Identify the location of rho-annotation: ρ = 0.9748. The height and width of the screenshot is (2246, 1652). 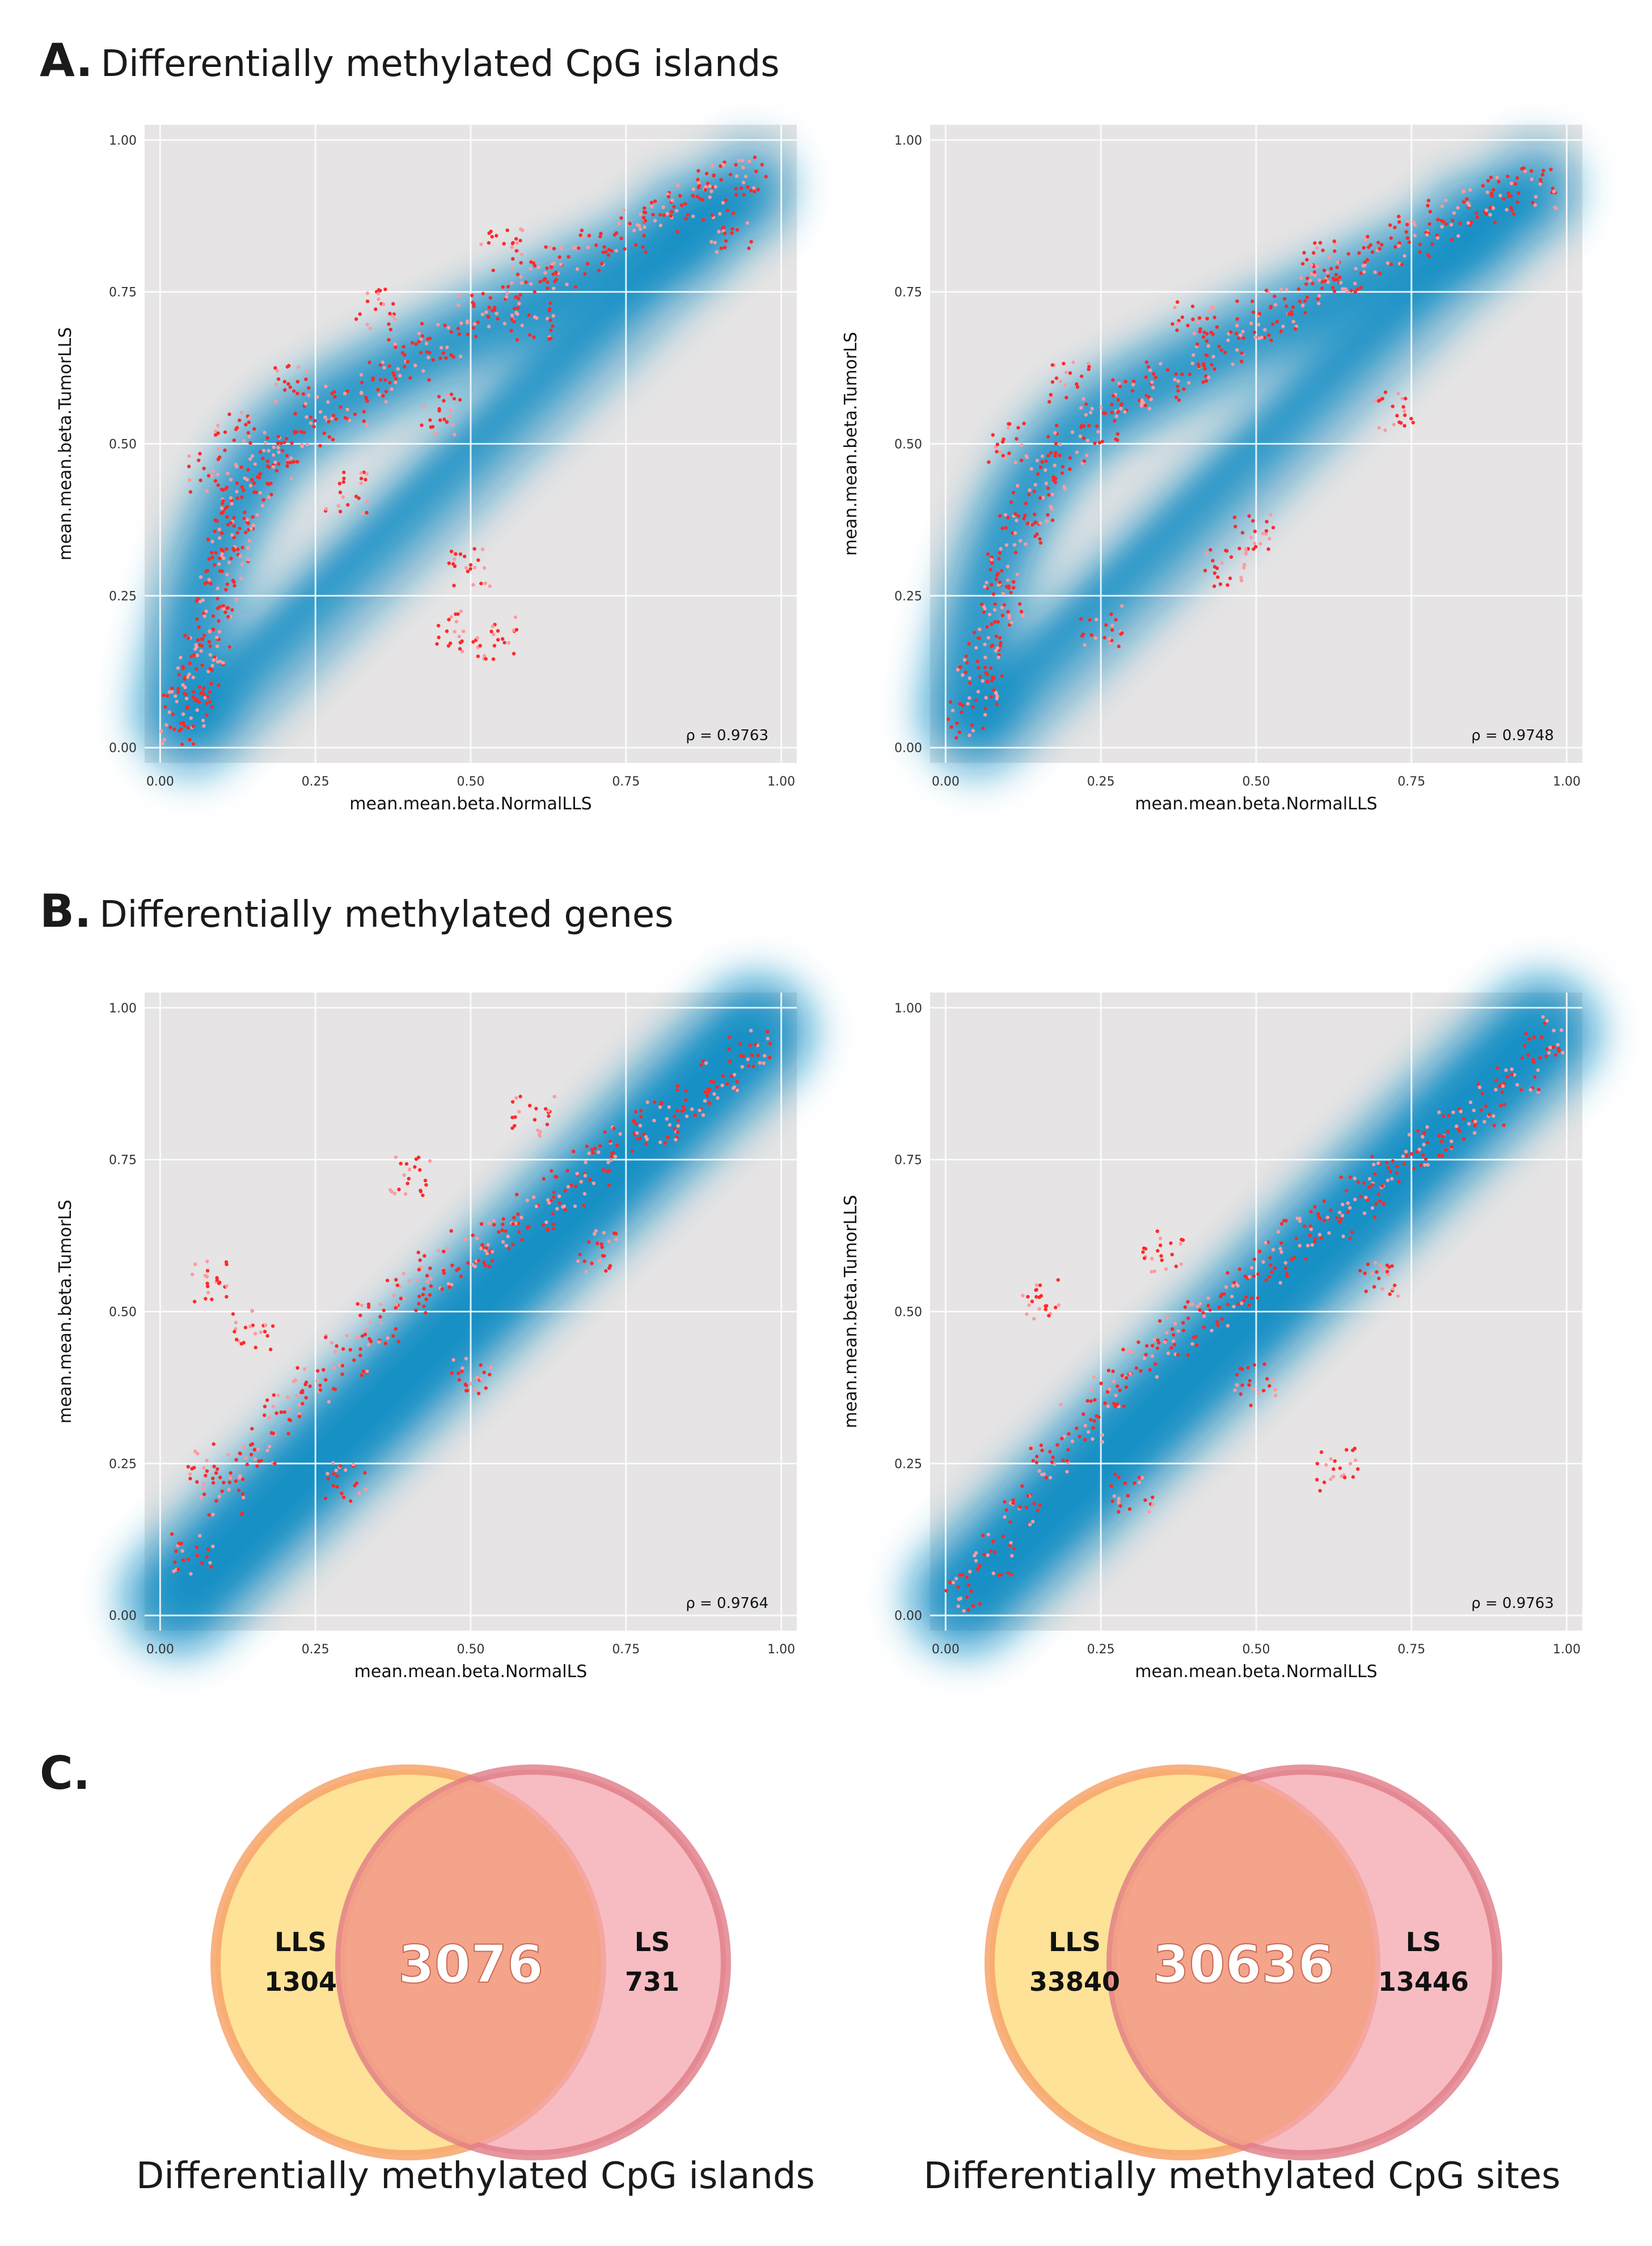
(1512, 735).